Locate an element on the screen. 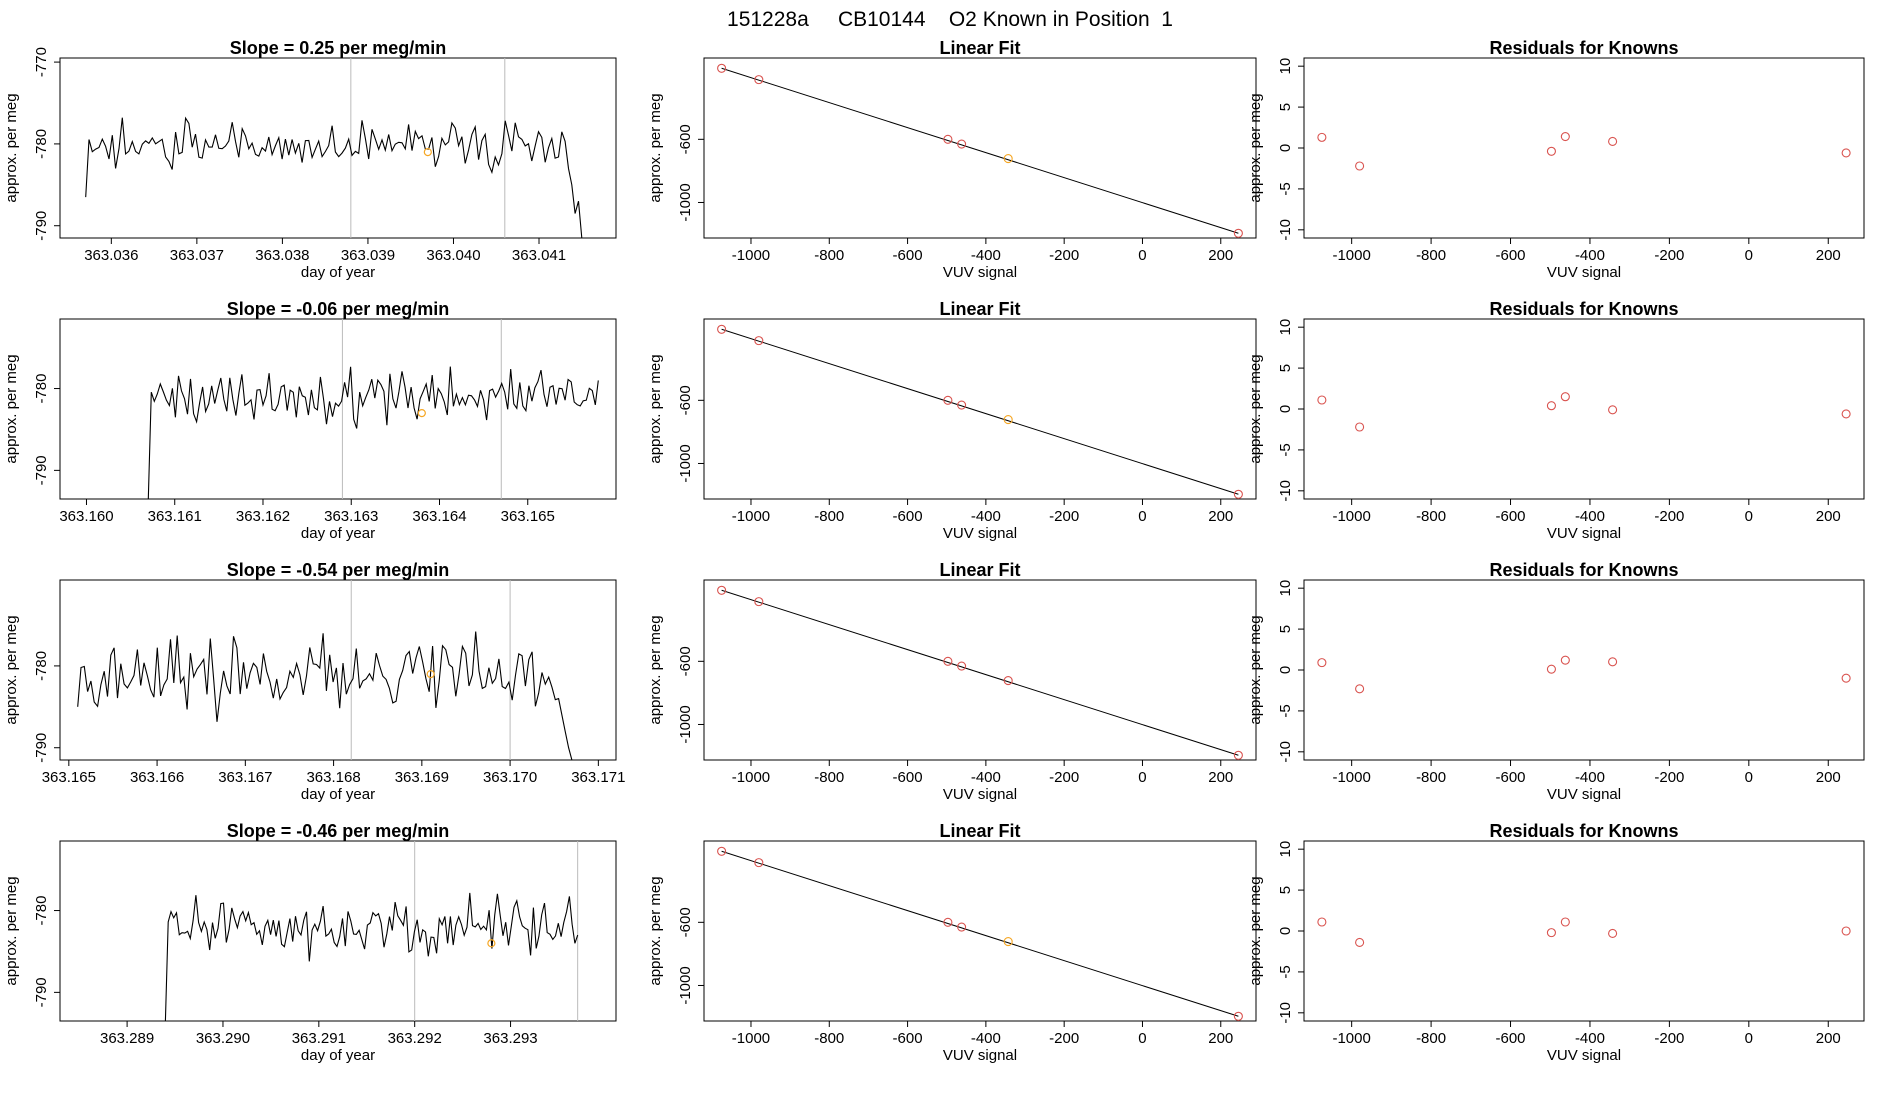 This screenshot has height=1100, width=1900. timeseries-title: Slope = 0.25 per meg/min is located at coordinates (338, 48).